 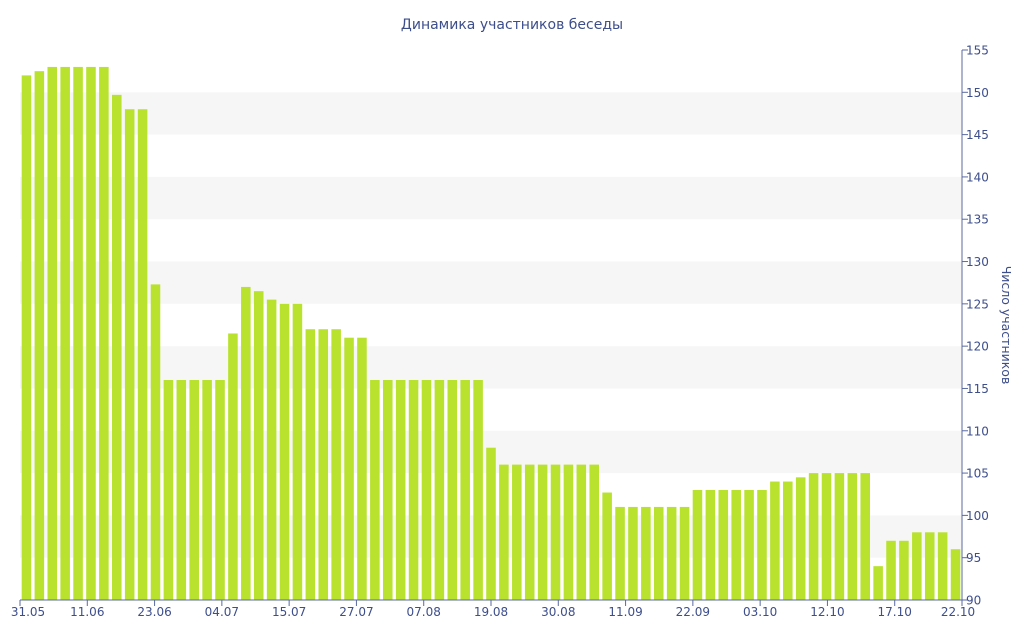 I want to click on y-tick-label: 135, so click(x=977, y=220).